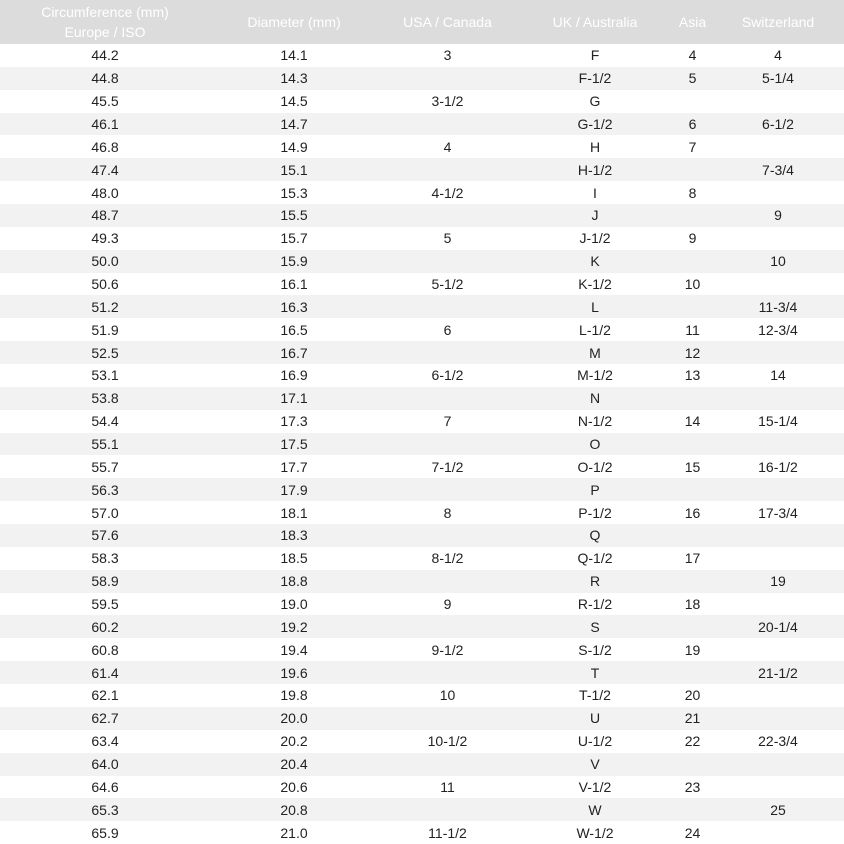 Image resolution: width=844 pixels, height=844 pixels. I want to click on cell-diameter: 17.7, so click(294, 466).